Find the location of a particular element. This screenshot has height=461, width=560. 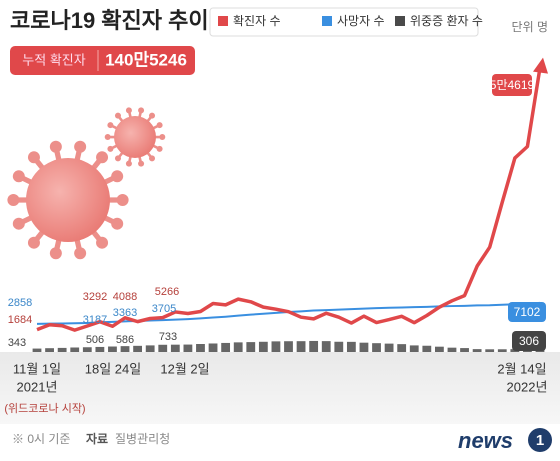

source: 질병관리청 is located at coordinates (142, 439).